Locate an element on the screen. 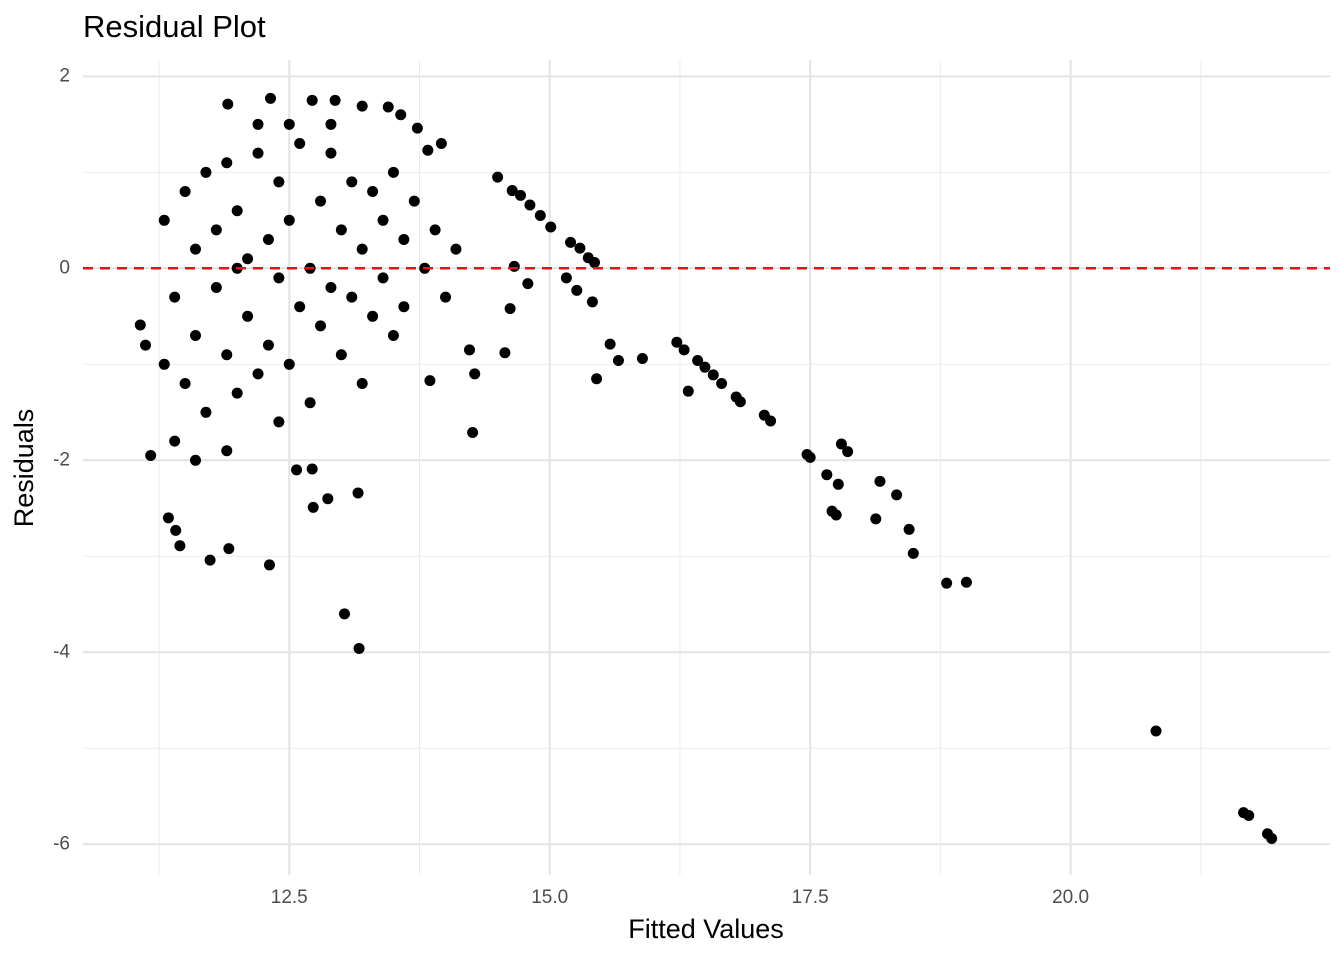 This screenshot has width=1344, height=965. x-axis-label: Fitted Values is located at coordinates (706, 929).